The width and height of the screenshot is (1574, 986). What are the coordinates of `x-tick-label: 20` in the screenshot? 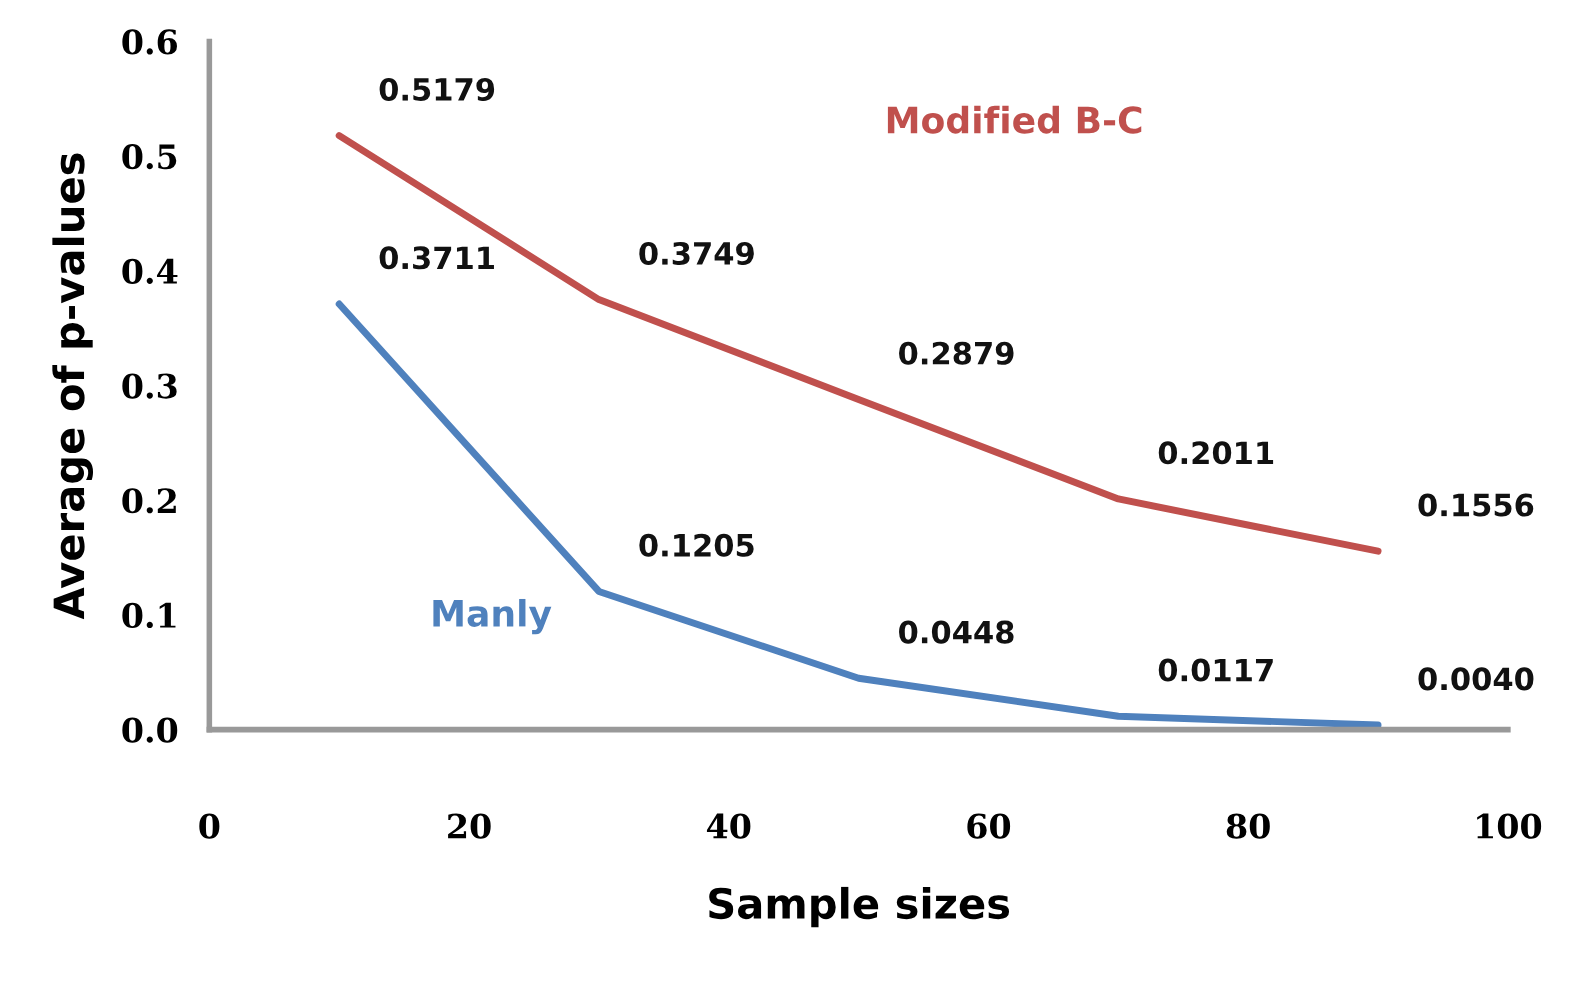 It's located at (469, 826).